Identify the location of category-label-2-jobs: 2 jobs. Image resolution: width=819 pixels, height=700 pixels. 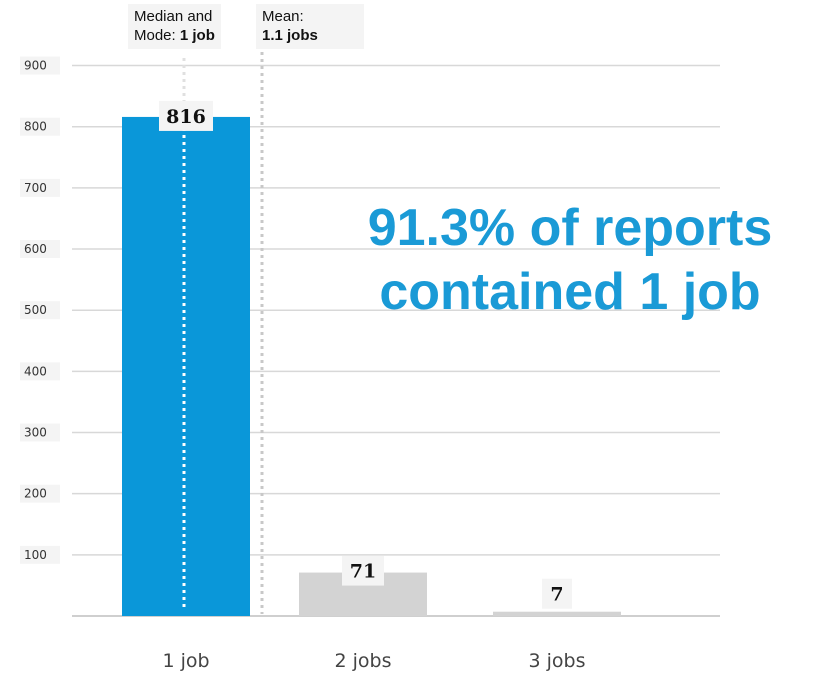
(363, 661).